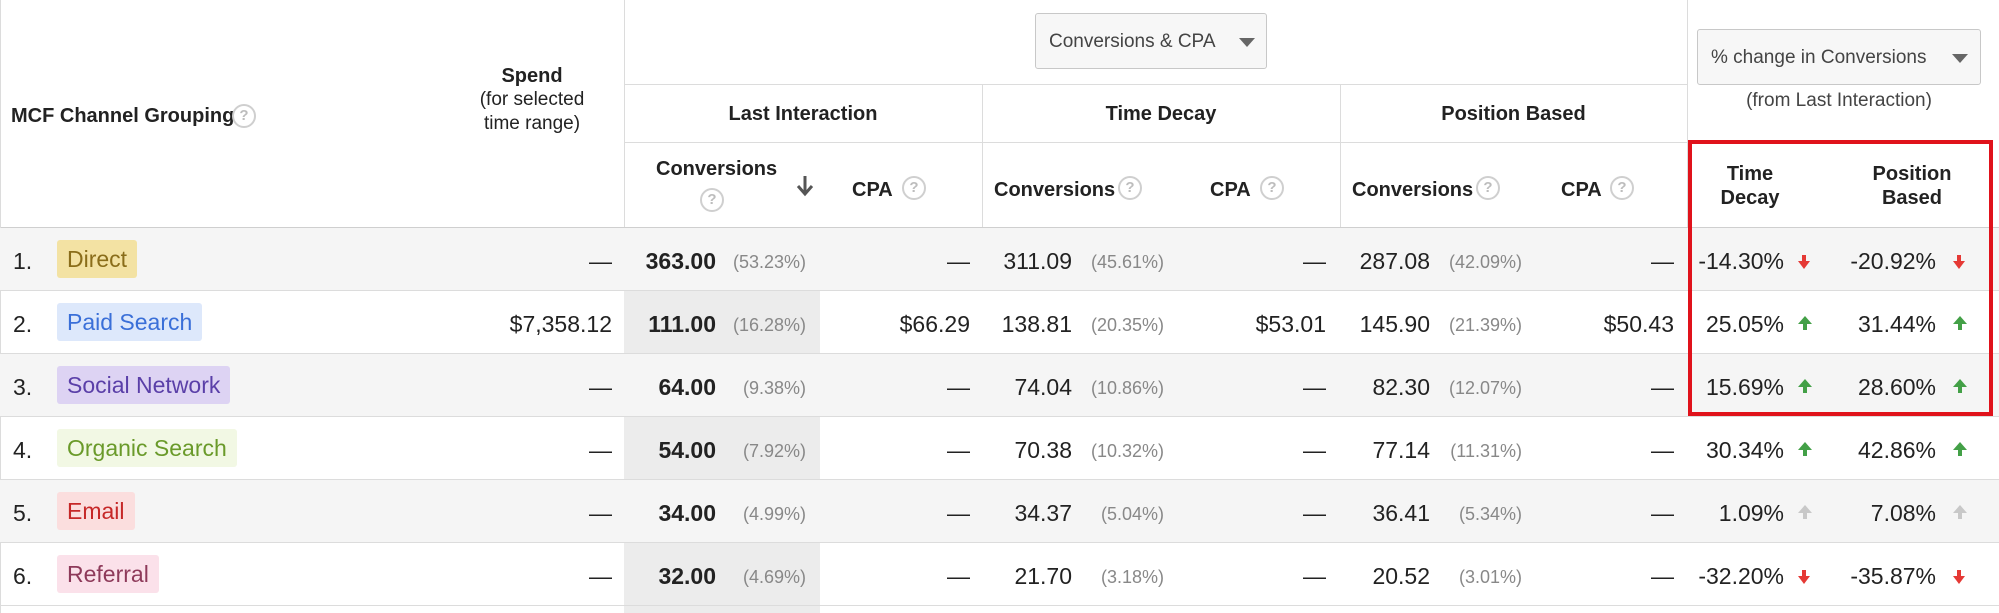 This screenshot has height=613, width=1999. Describe the element at coordinates (1581, 190) in the screenshot. I see `pb-cpa-header: CPA` at that location.